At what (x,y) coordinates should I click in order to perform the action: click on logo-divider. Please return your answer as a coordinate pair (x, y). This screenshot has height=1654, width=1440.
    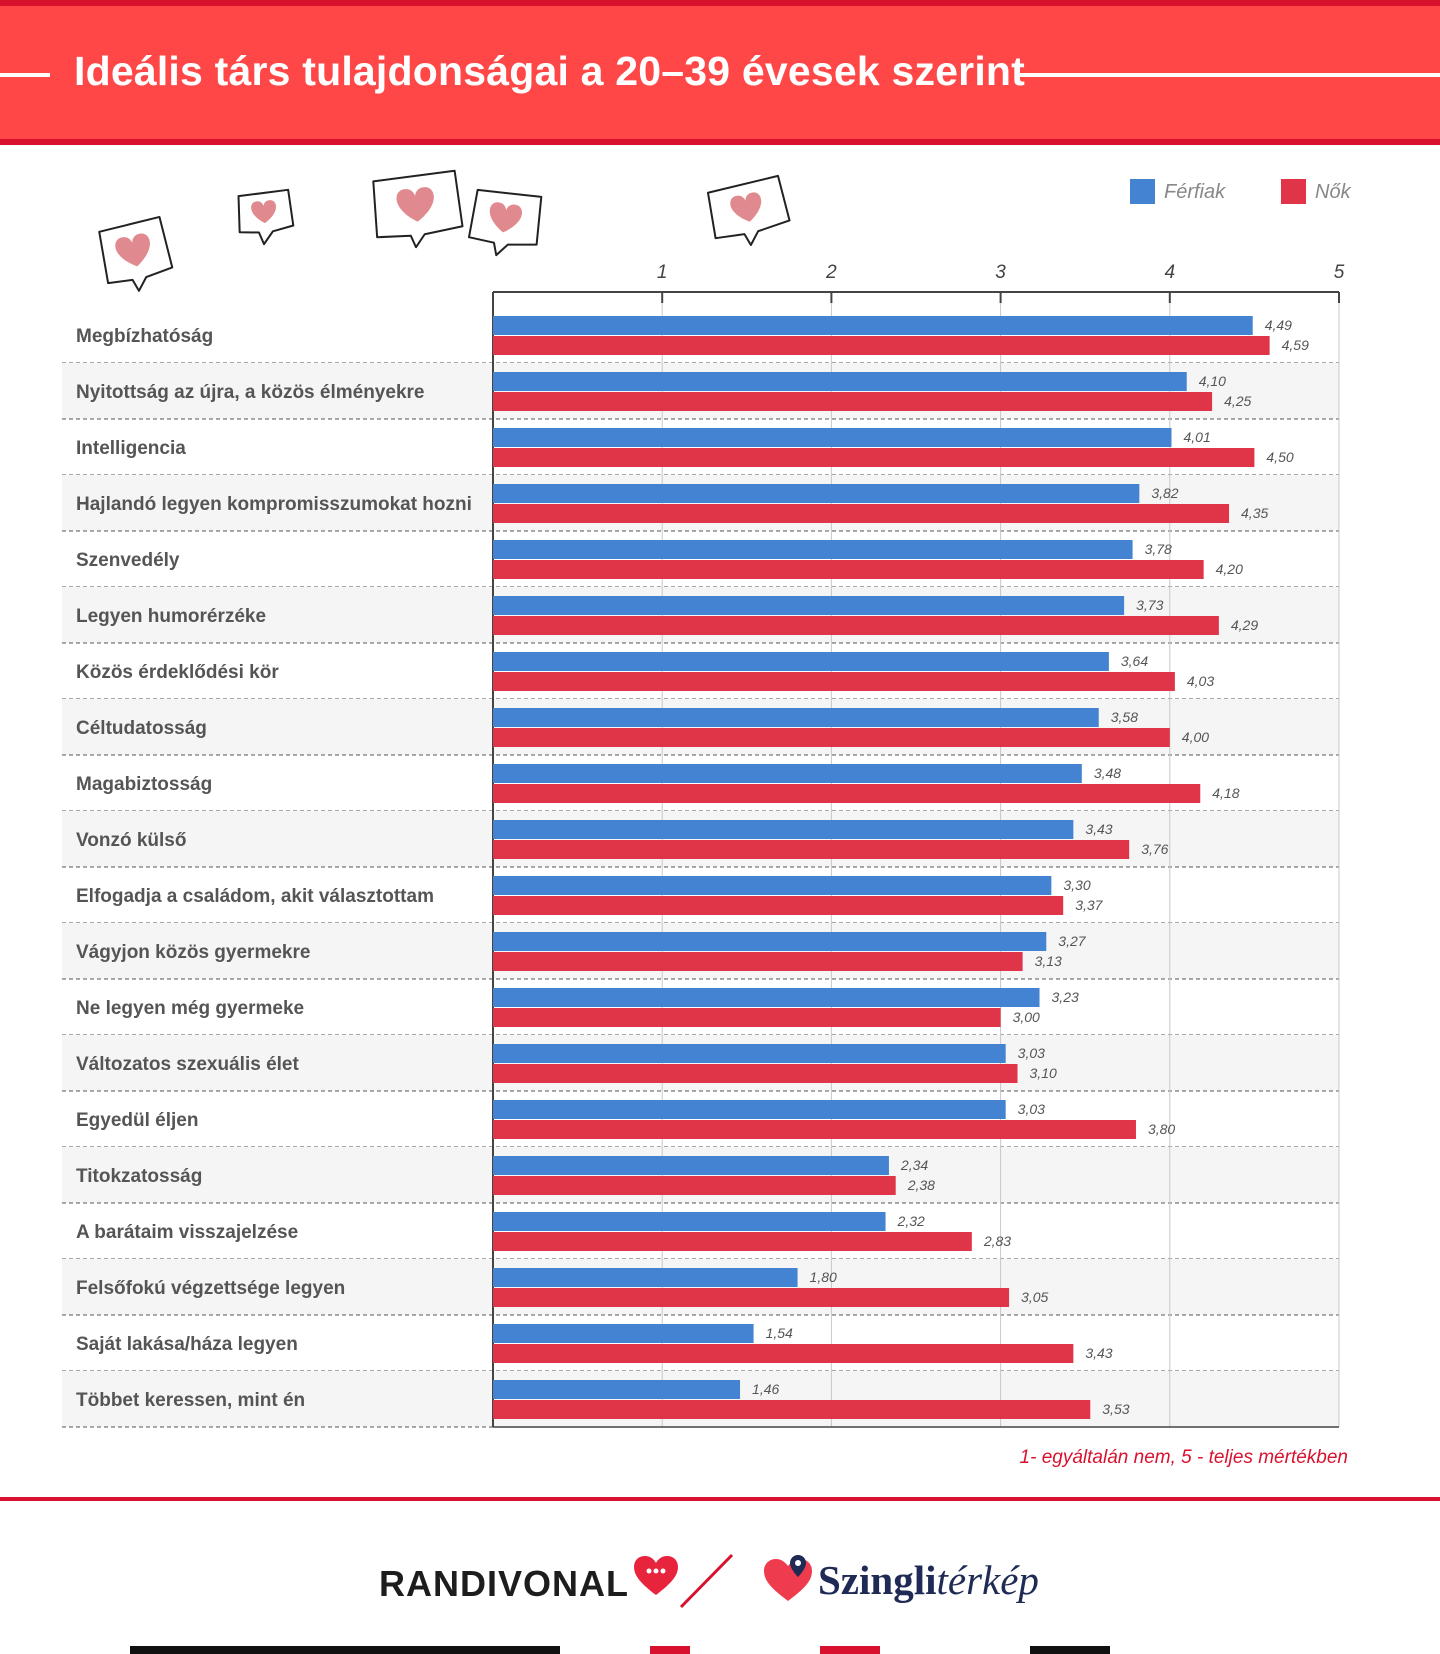
    Looking at the image, I should click on (706, 1581).